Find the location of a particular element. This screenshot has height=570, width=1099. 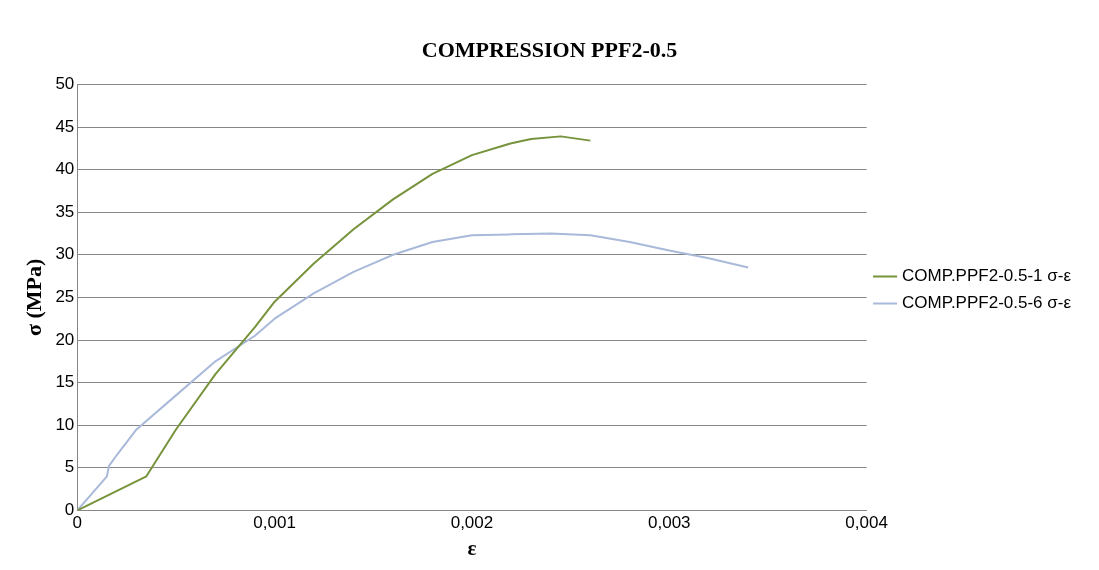

y-axis-title: σ (MPa) is located at coordinates (33, 297).